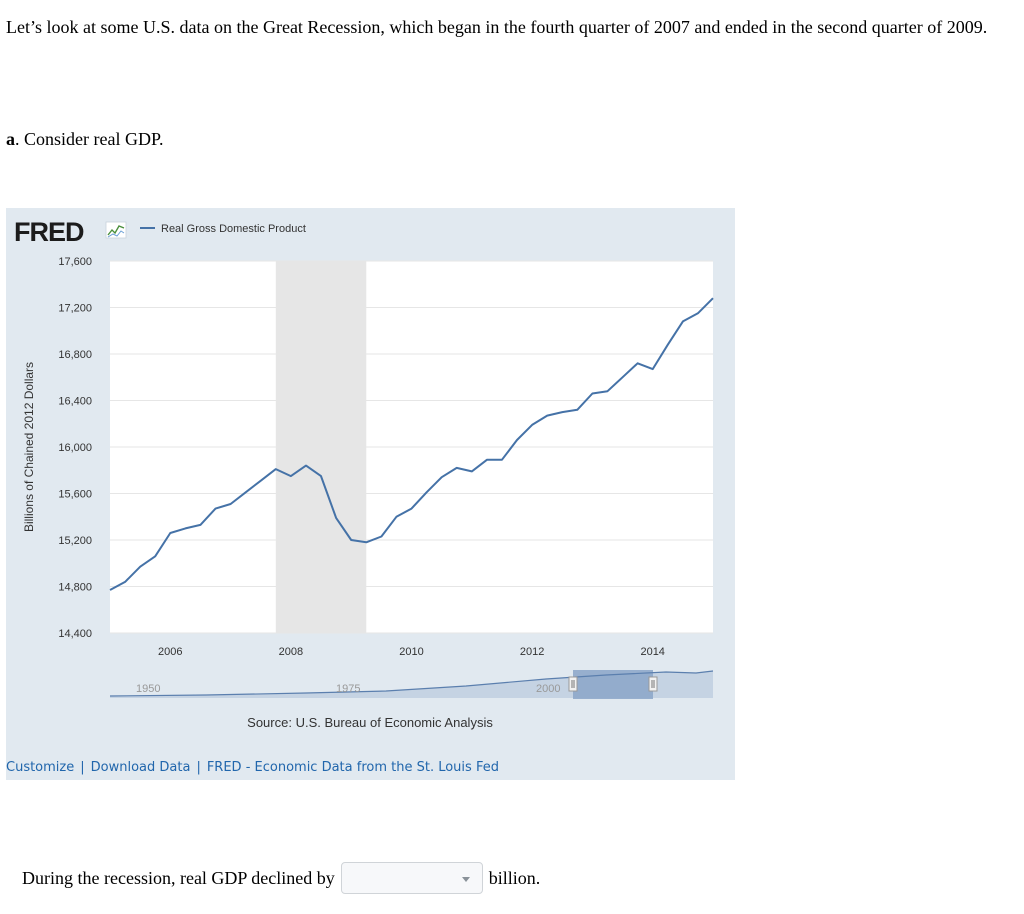 The image size is (1024, 914). I want to click on navigator-area, so click(411, 684).